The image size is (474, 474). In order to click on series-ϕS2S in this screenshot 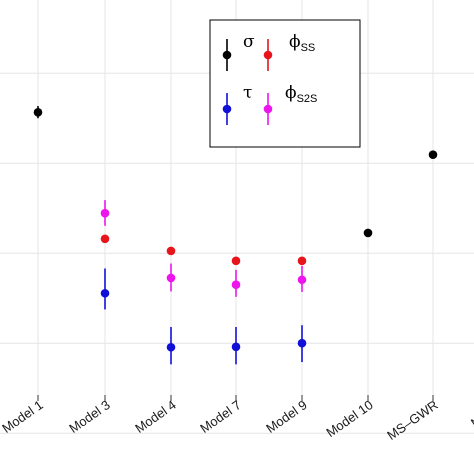, I will do `click(203, 248)`.